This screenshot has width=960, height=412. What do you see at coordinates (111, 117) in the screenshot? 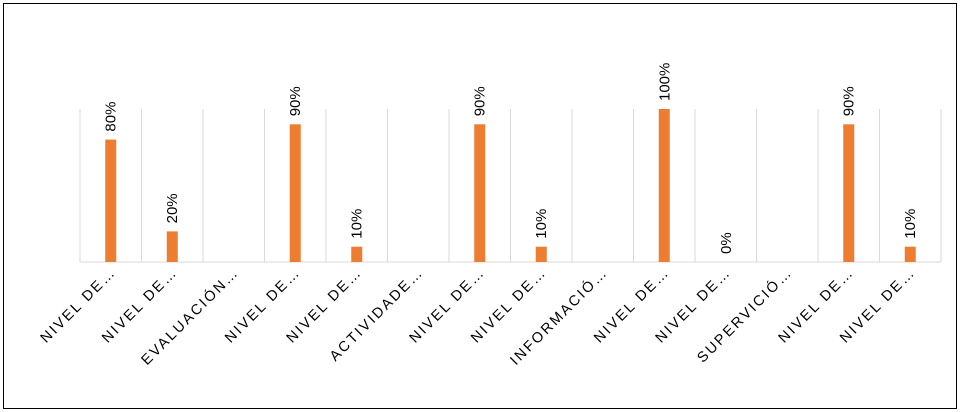
I see `value-label: 80%` at bounding box center [111, 117].